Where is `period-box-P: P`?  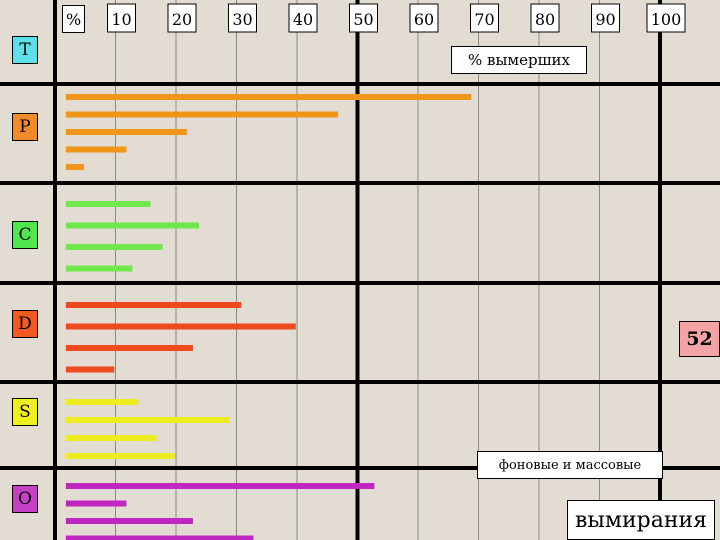
period-box-P: P is located at coordinates (25, 127).